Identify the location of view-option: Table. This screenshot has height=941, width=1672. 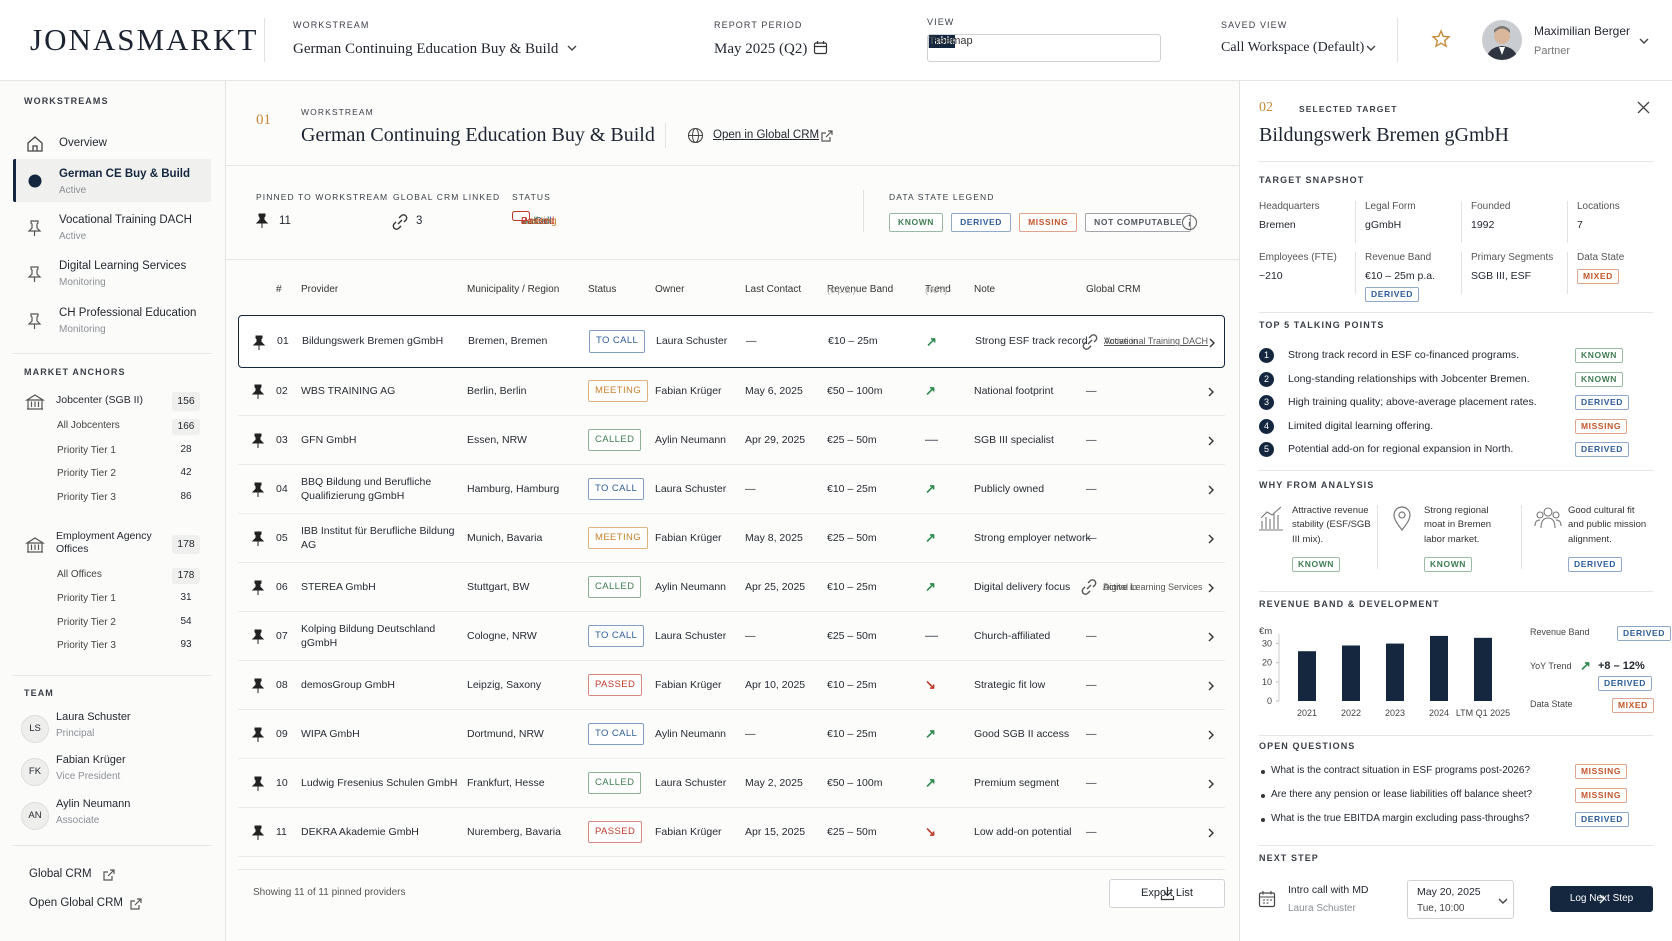
(942, 42).